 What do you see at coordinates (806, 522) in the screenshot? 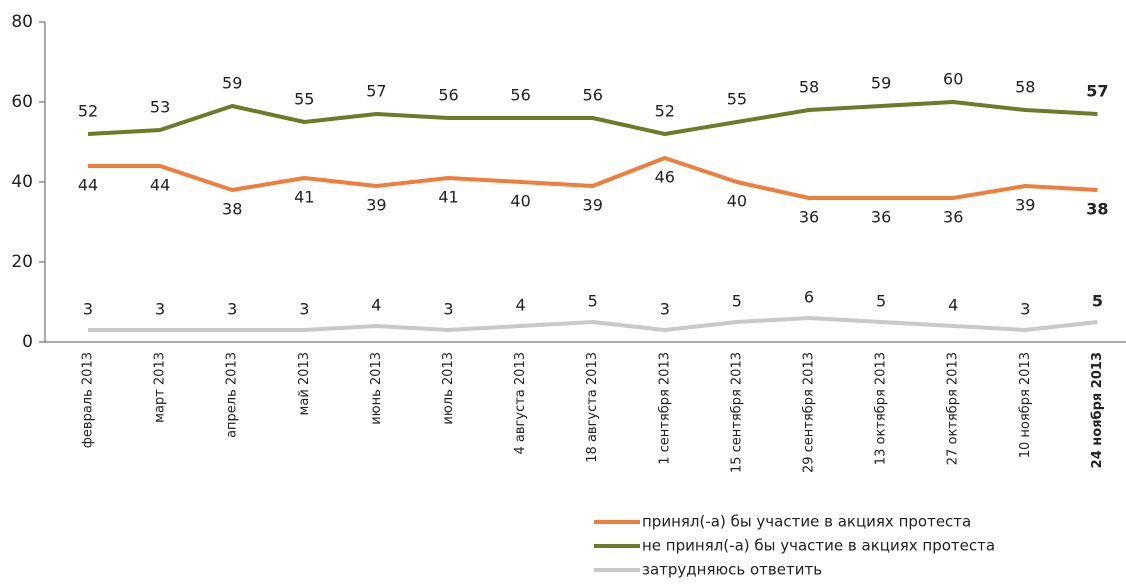
I see `legend-label: принял(-а) бы участие в акциях протеста` at bounding box center [806, 522].